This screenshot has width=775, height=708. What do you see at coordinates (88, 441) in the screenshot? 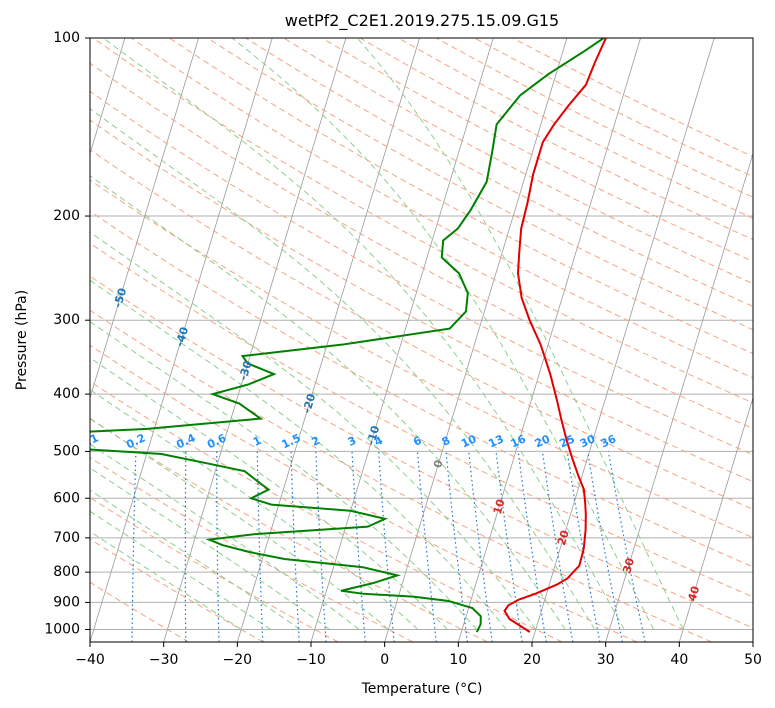
I see `mixing-ratio-label: 0.1` at bounding box center [88, 441].